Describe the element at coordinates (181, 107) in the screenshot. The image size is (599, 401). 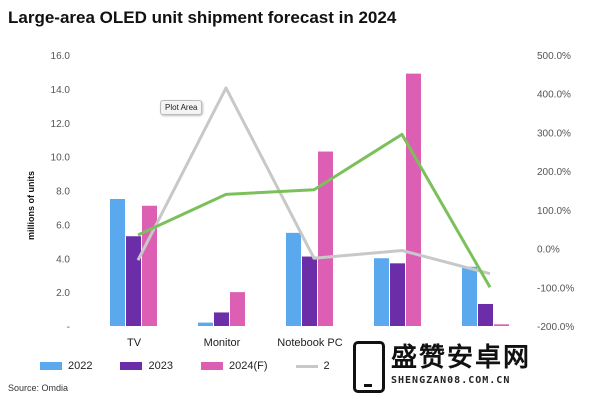
I see `plot-area-tooltip: Plot Area` at that location.